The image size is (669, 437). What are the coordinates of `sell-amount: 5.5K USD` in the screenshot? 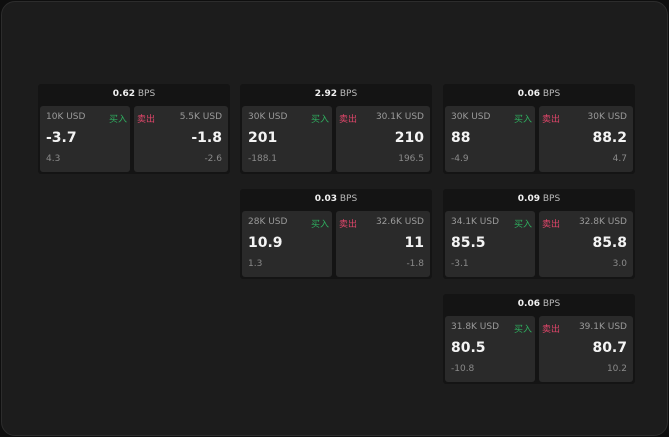 It's located at (200, 117).